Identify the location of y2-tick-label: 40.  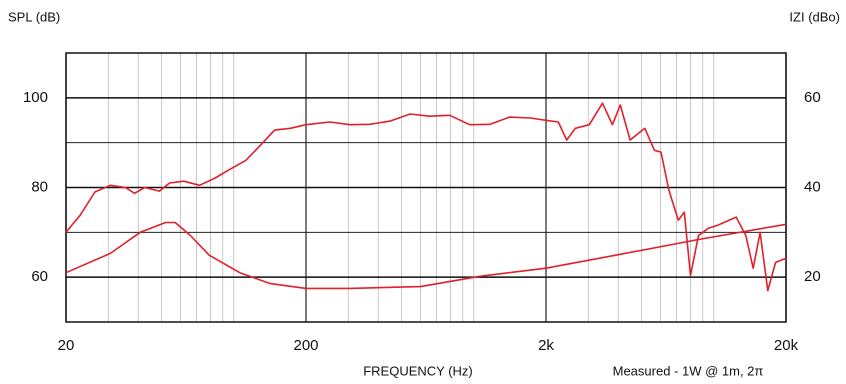
(812, 186).